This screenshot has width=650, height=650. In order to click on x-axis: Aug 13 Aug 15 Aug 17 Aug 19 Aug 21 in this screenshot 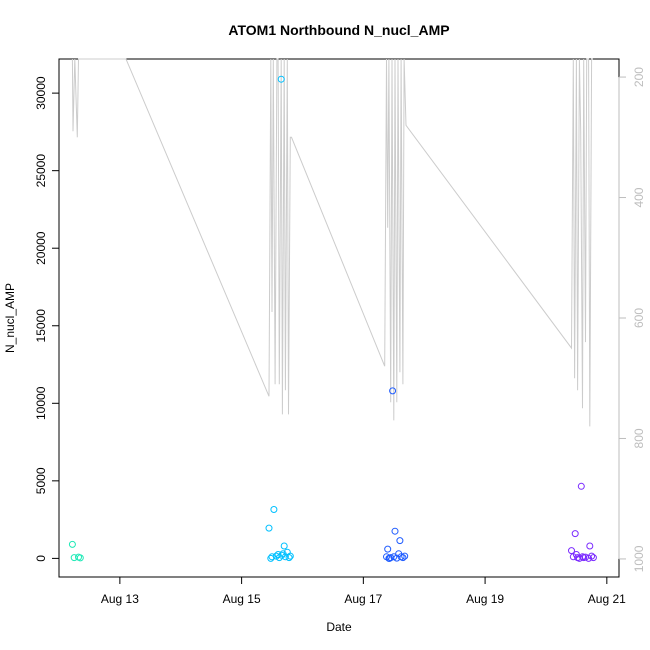, I will do `click(363, 591)`.